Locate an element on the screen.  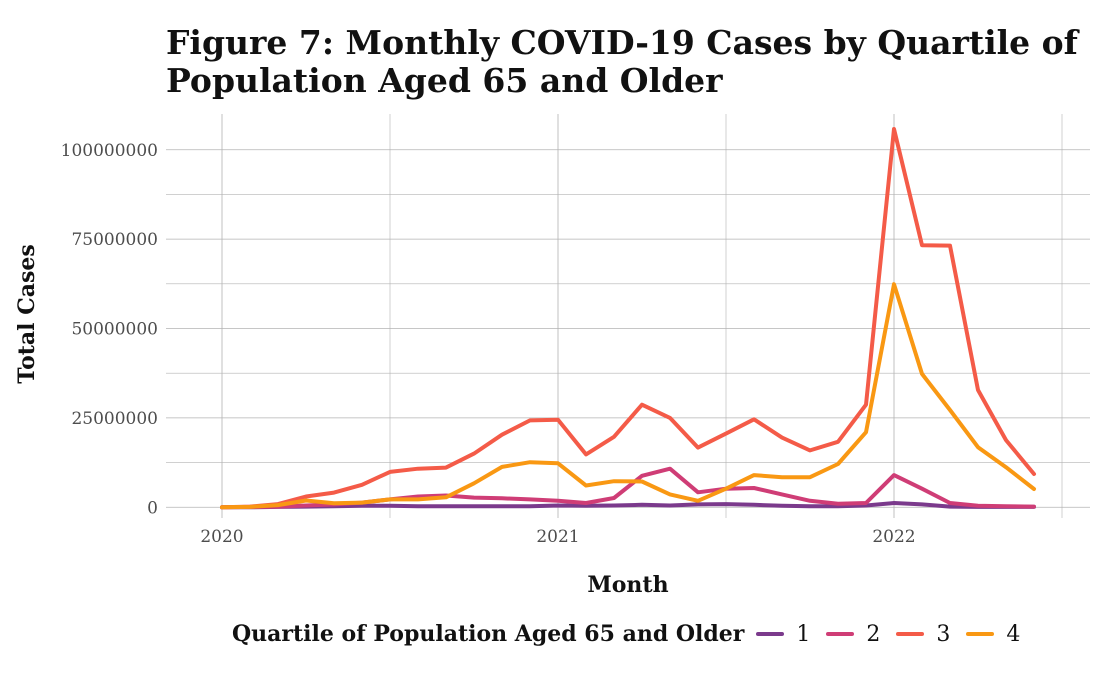
x-tick-label: 2020 is located at coordinates (221, 537).